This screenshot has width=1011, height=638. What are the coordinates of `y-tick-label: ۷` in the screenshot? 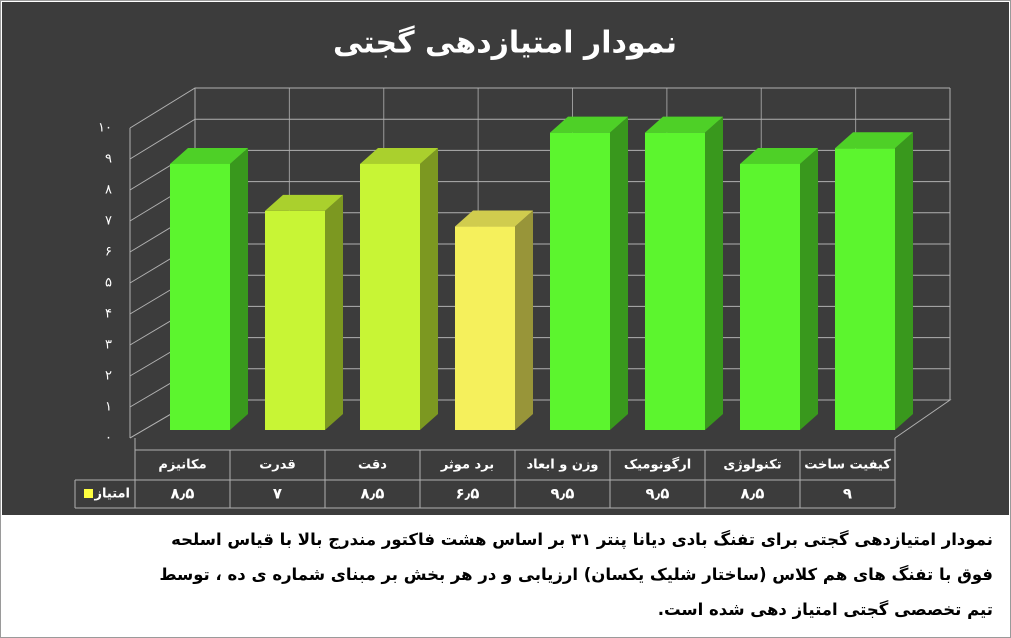 It's located at (108, 221).